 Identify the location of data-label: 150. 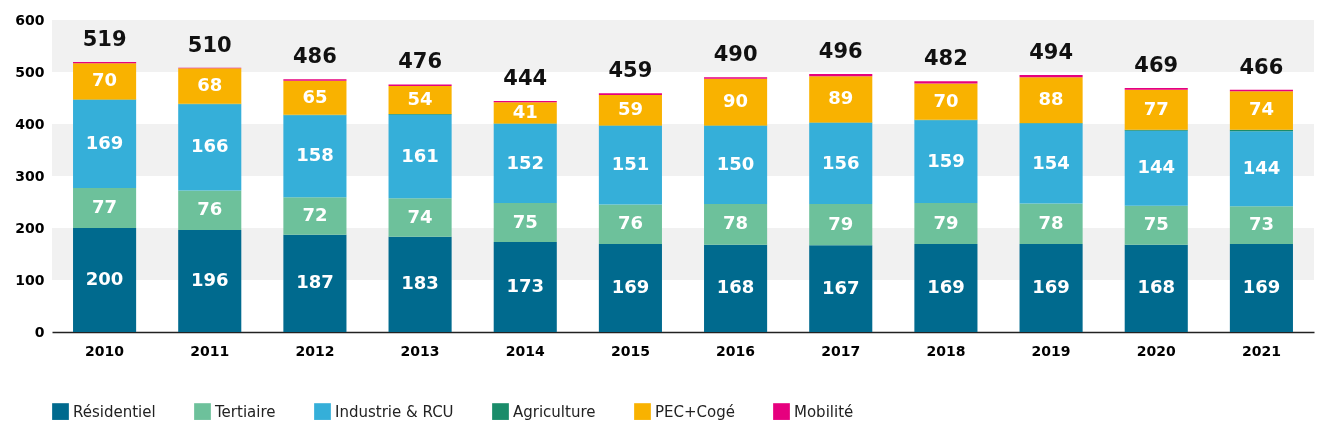
(735, 164).